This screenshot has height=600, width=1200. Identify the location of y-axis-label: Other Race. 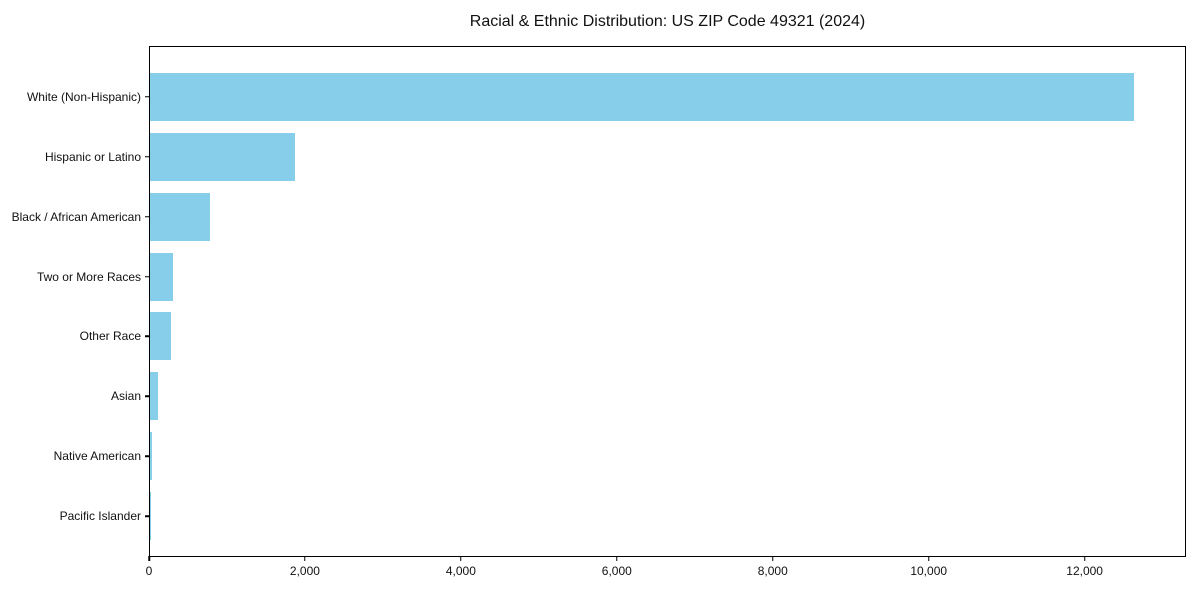
(110, 336).